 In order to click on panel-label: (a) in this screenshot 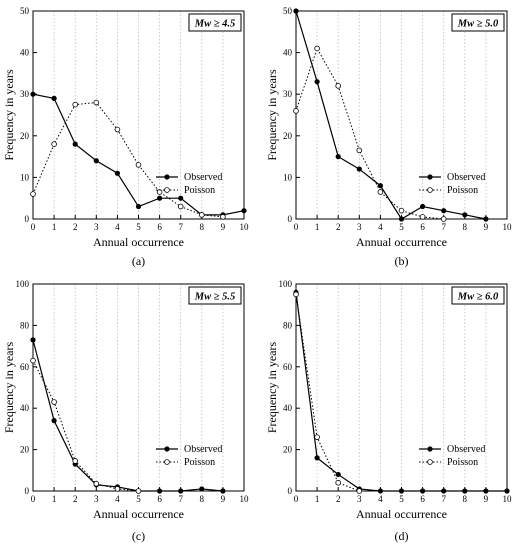, I will do `click(138, 261)`.